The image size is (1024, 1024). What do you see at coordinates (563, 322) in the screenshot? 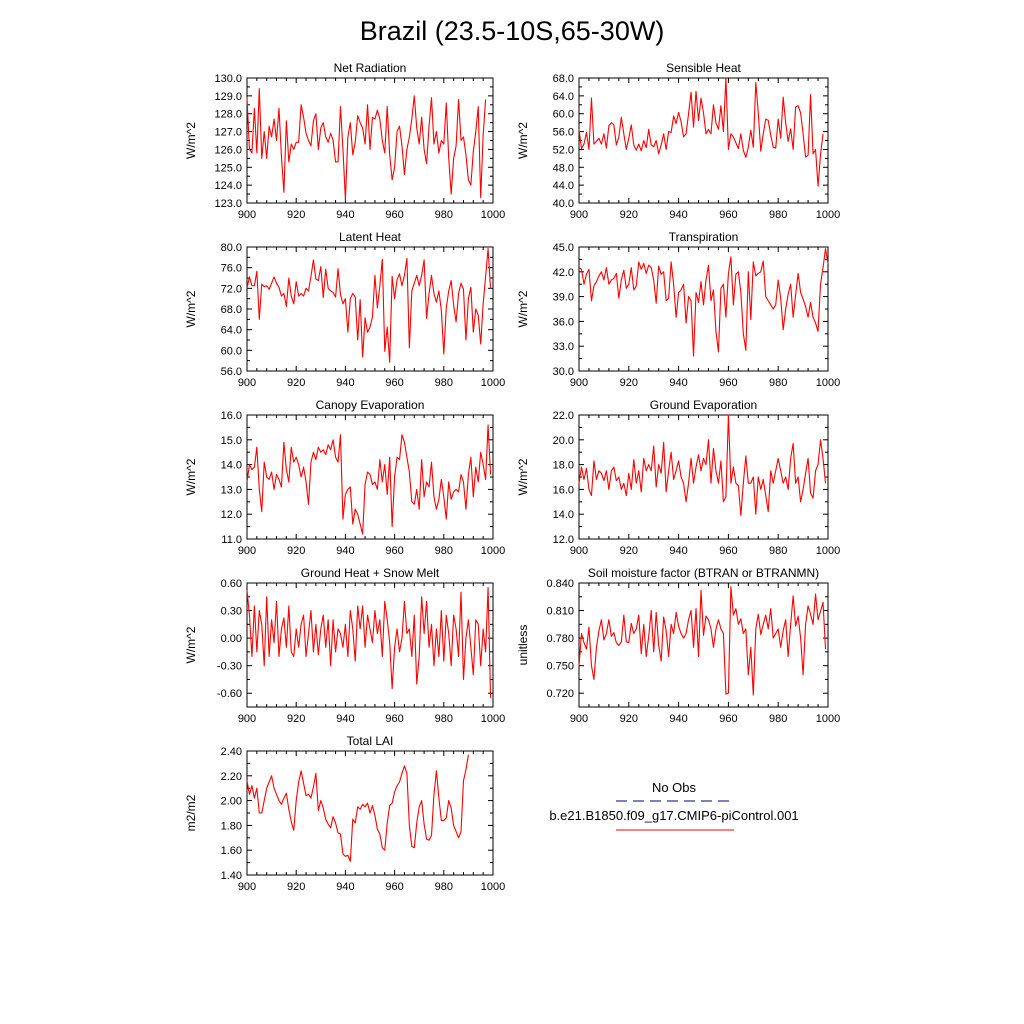
I see `y-tick-label: 36.0` at bounding box center [563, 322].